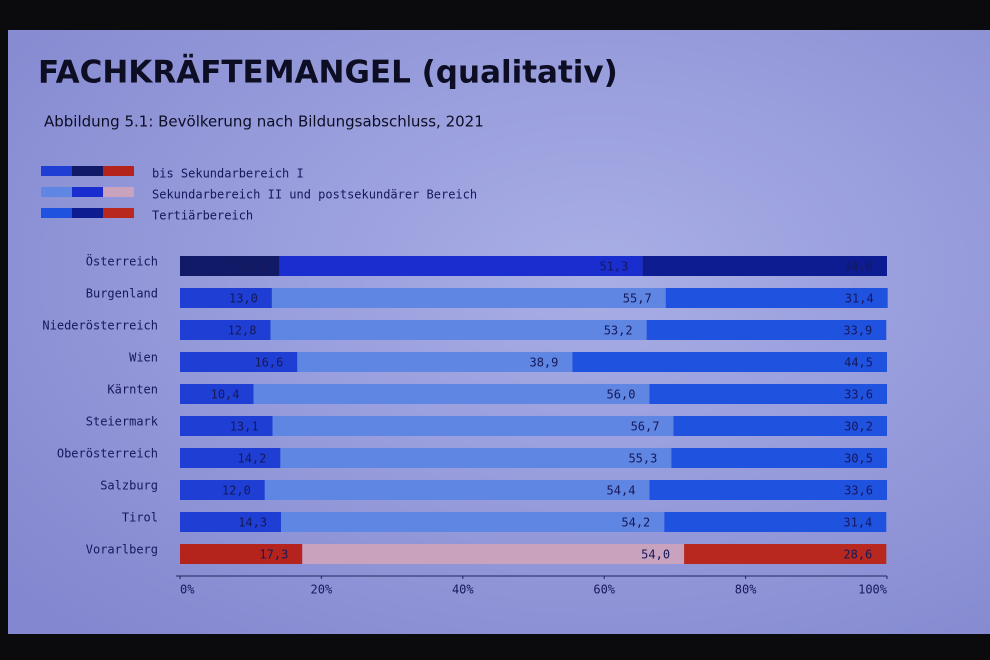  Describe the element at coordinates (322, 590) in the screenshot. I see `x-tick-label: 20%` at that location.